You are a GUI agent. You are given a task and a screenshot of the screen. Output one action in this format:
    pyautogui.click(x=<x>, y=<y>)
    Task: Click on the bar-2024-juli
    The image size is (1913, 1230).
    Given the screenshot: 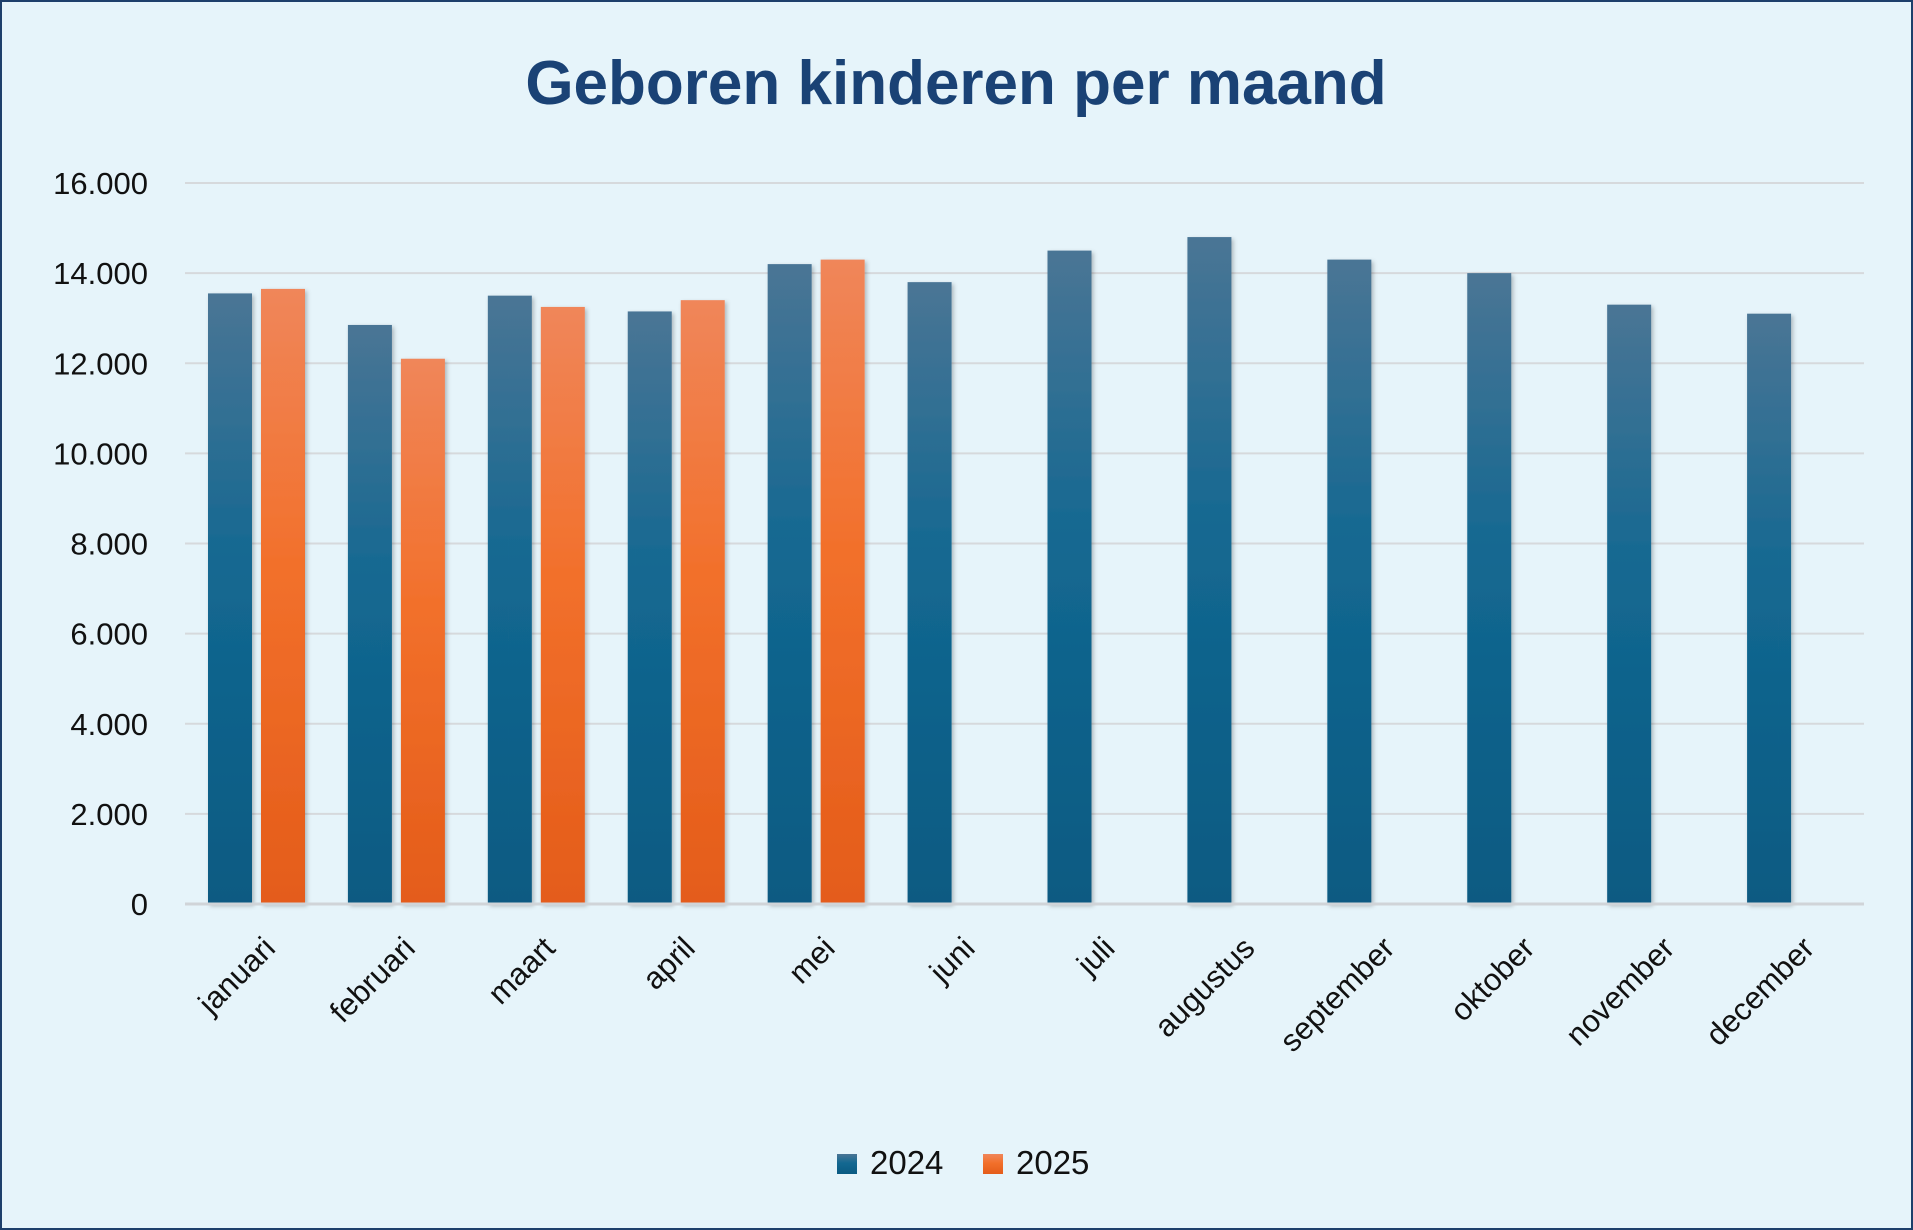 What is the action you would take?
    pyautogui.click(x=1069, y=577)
    